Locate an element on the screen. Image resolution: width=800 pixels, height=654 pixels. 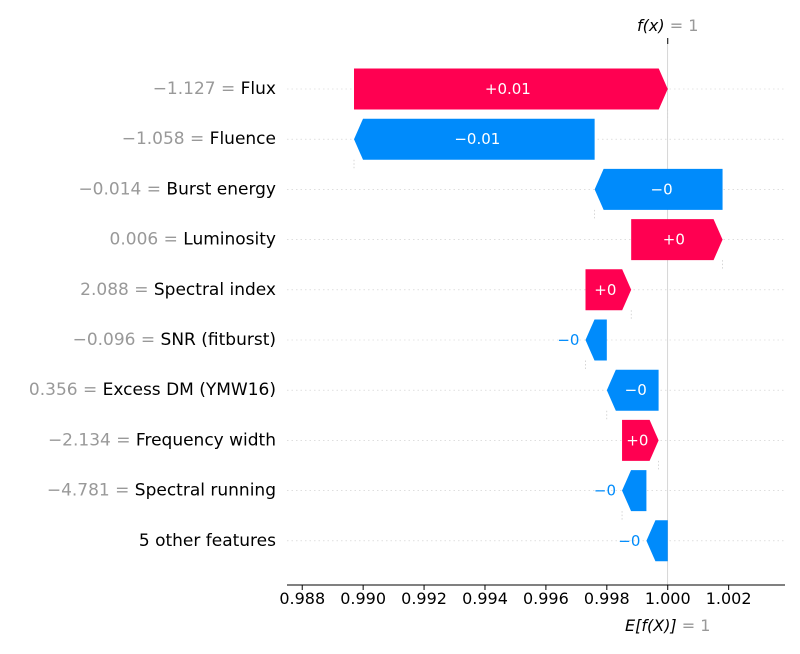
bar-value-label: +0.01 is located at coordinates (508, 89).